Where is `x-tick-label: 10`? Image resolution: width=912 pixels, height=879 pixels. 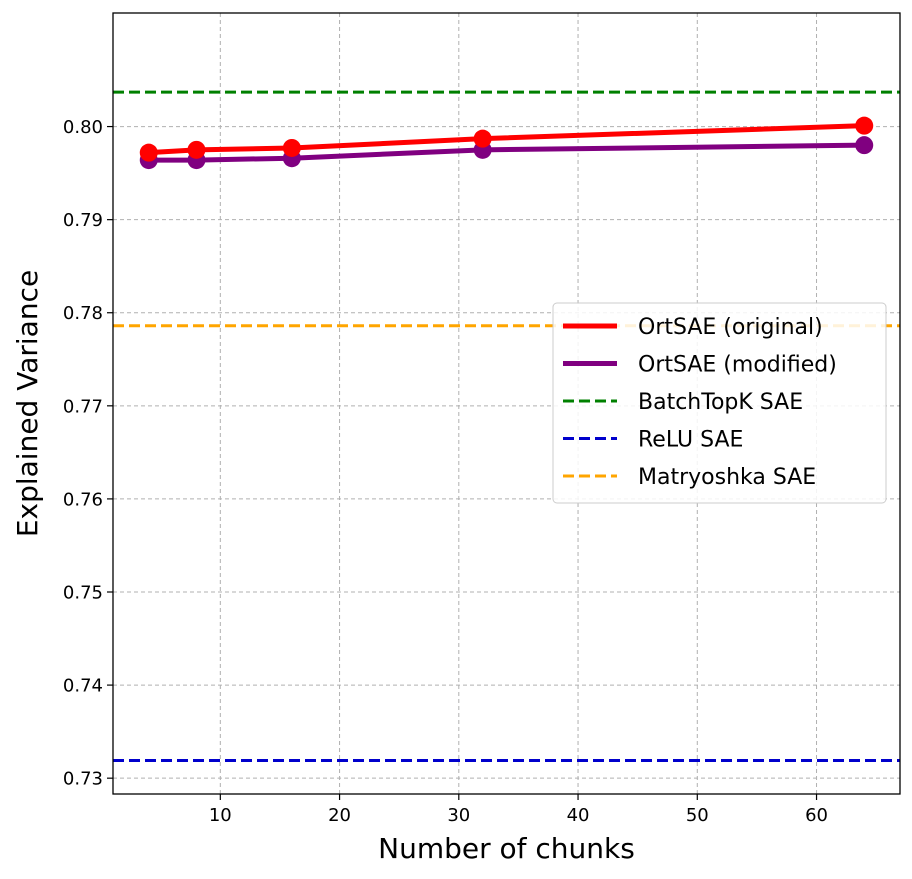
x-tick-label: 10 is located at coordinates (220, 815).